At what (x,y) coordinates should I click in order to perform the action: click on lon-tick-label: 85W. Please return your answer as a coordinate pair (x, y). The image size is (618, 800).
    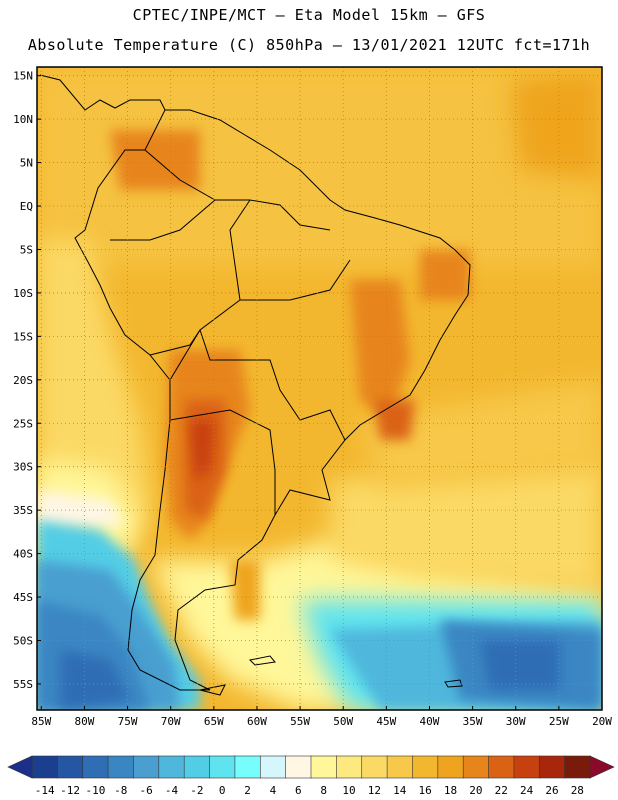
    Looking at the image, I should click on (41, 721).